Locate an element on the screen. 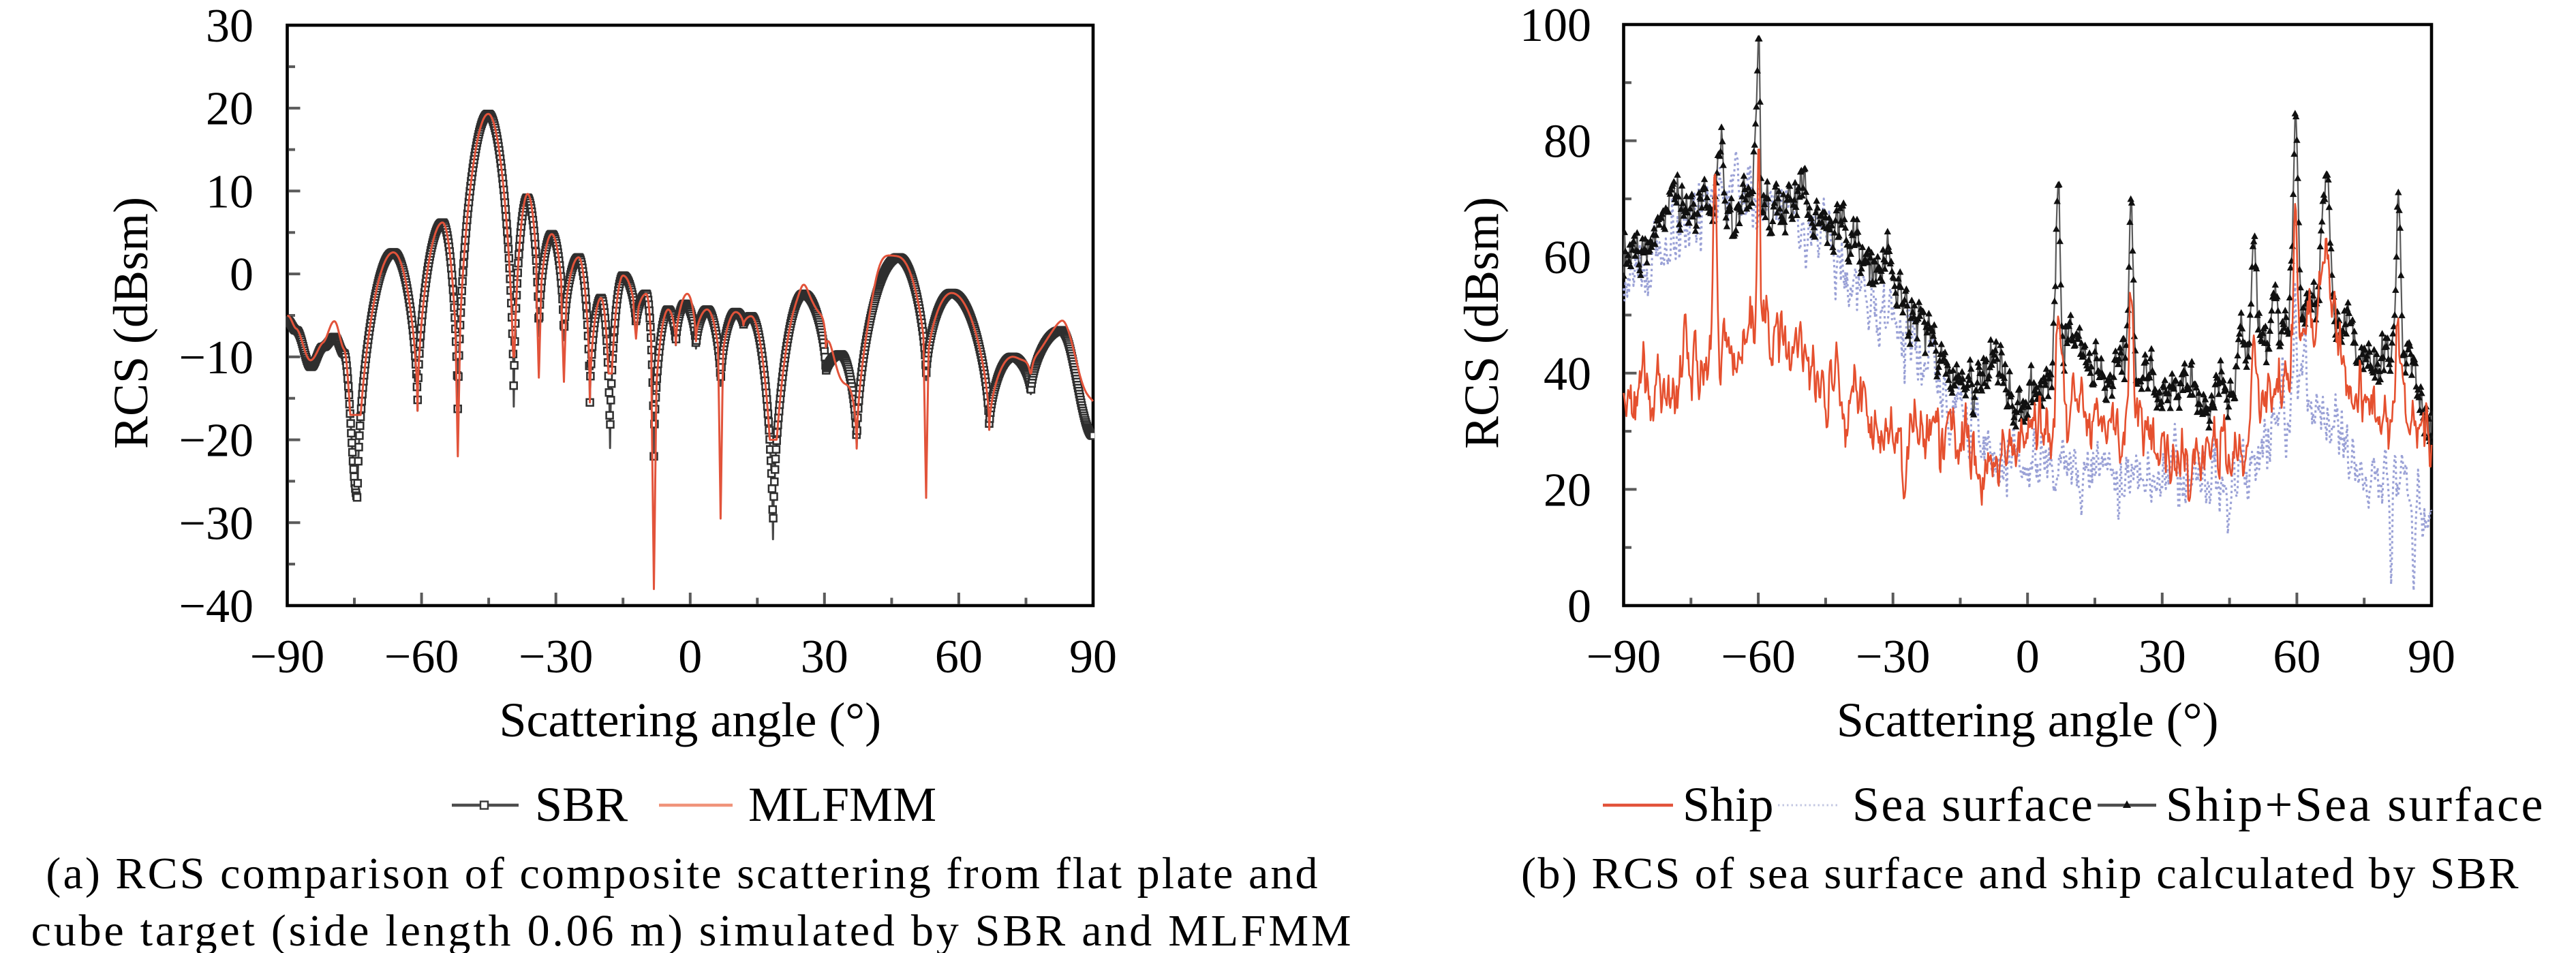 Image resolution: width=2576 pixels, height=953 pixels. svg-text: −10 is located at coordinates (216, 358).